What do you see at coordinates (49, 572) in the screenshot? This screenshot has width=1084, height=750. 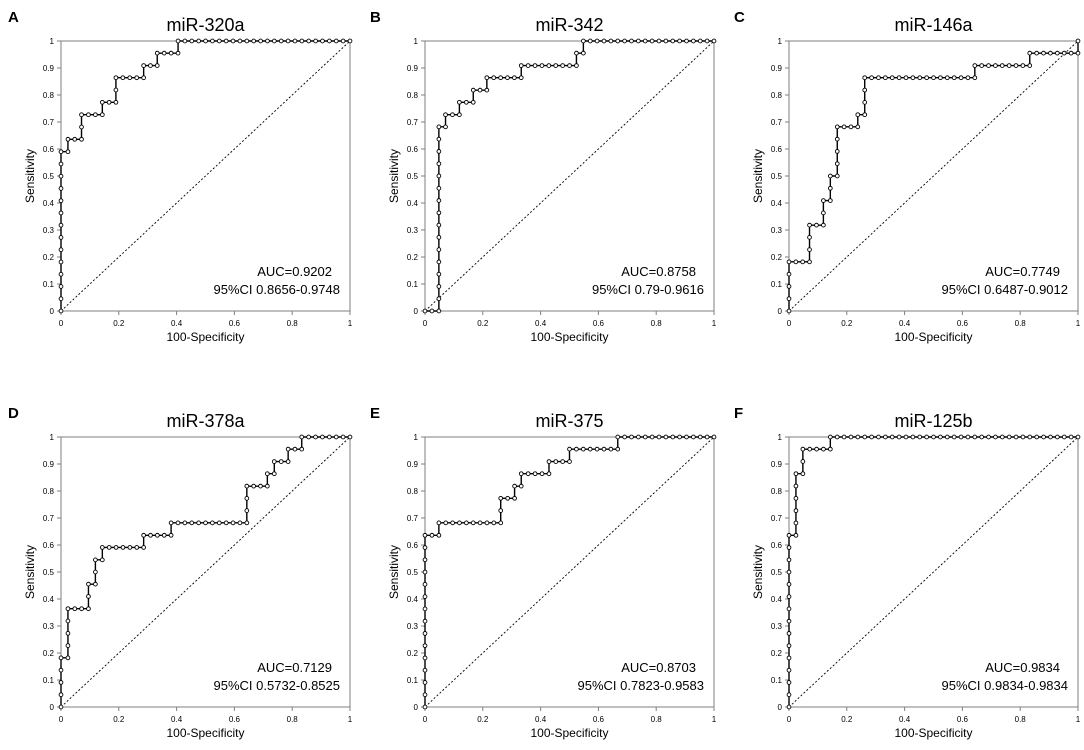 I see `y-tick-label: 0.5` at bounding box center [49, 572].